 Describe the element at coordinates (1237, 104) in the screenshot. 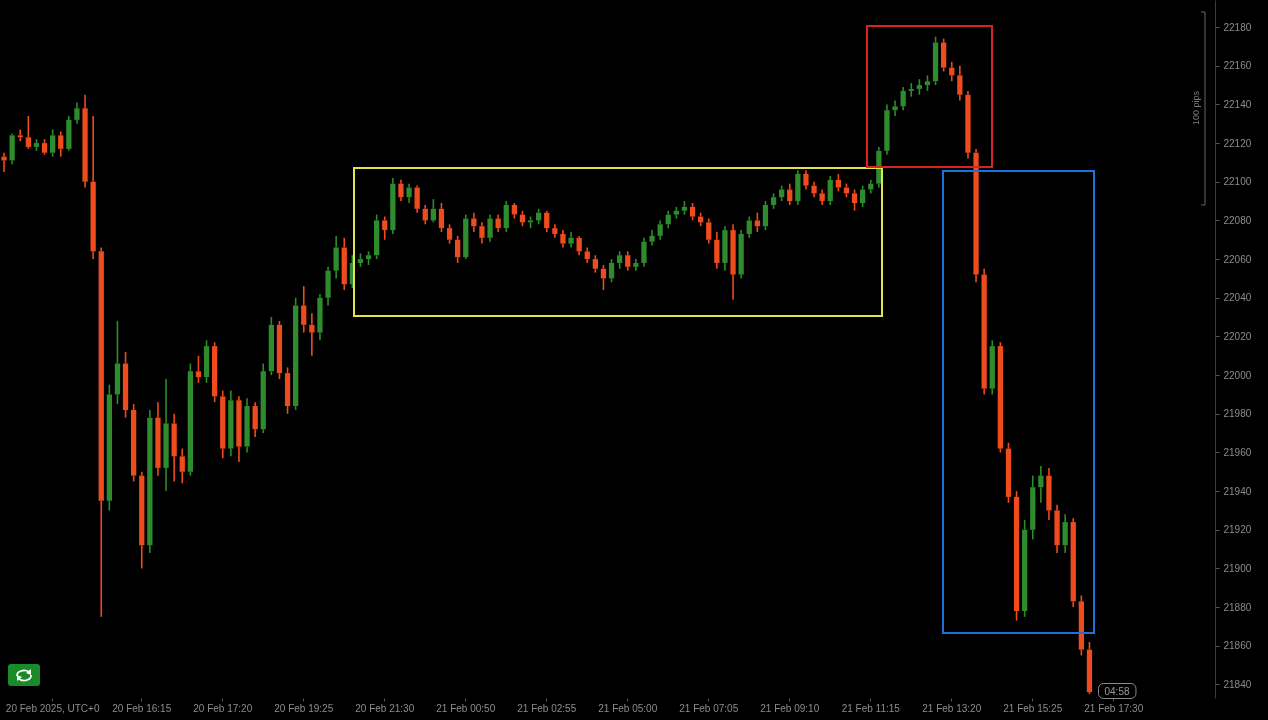

I see `y-tick-label: 22140` at that location.